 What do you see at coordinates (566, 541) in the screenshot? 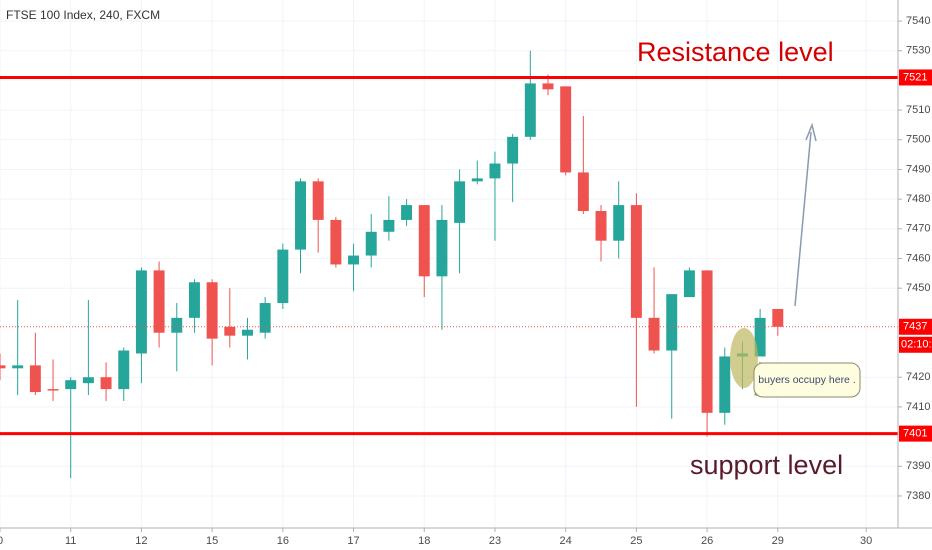
I see `x-tick-label: 24` at bounding box center [566, 541].